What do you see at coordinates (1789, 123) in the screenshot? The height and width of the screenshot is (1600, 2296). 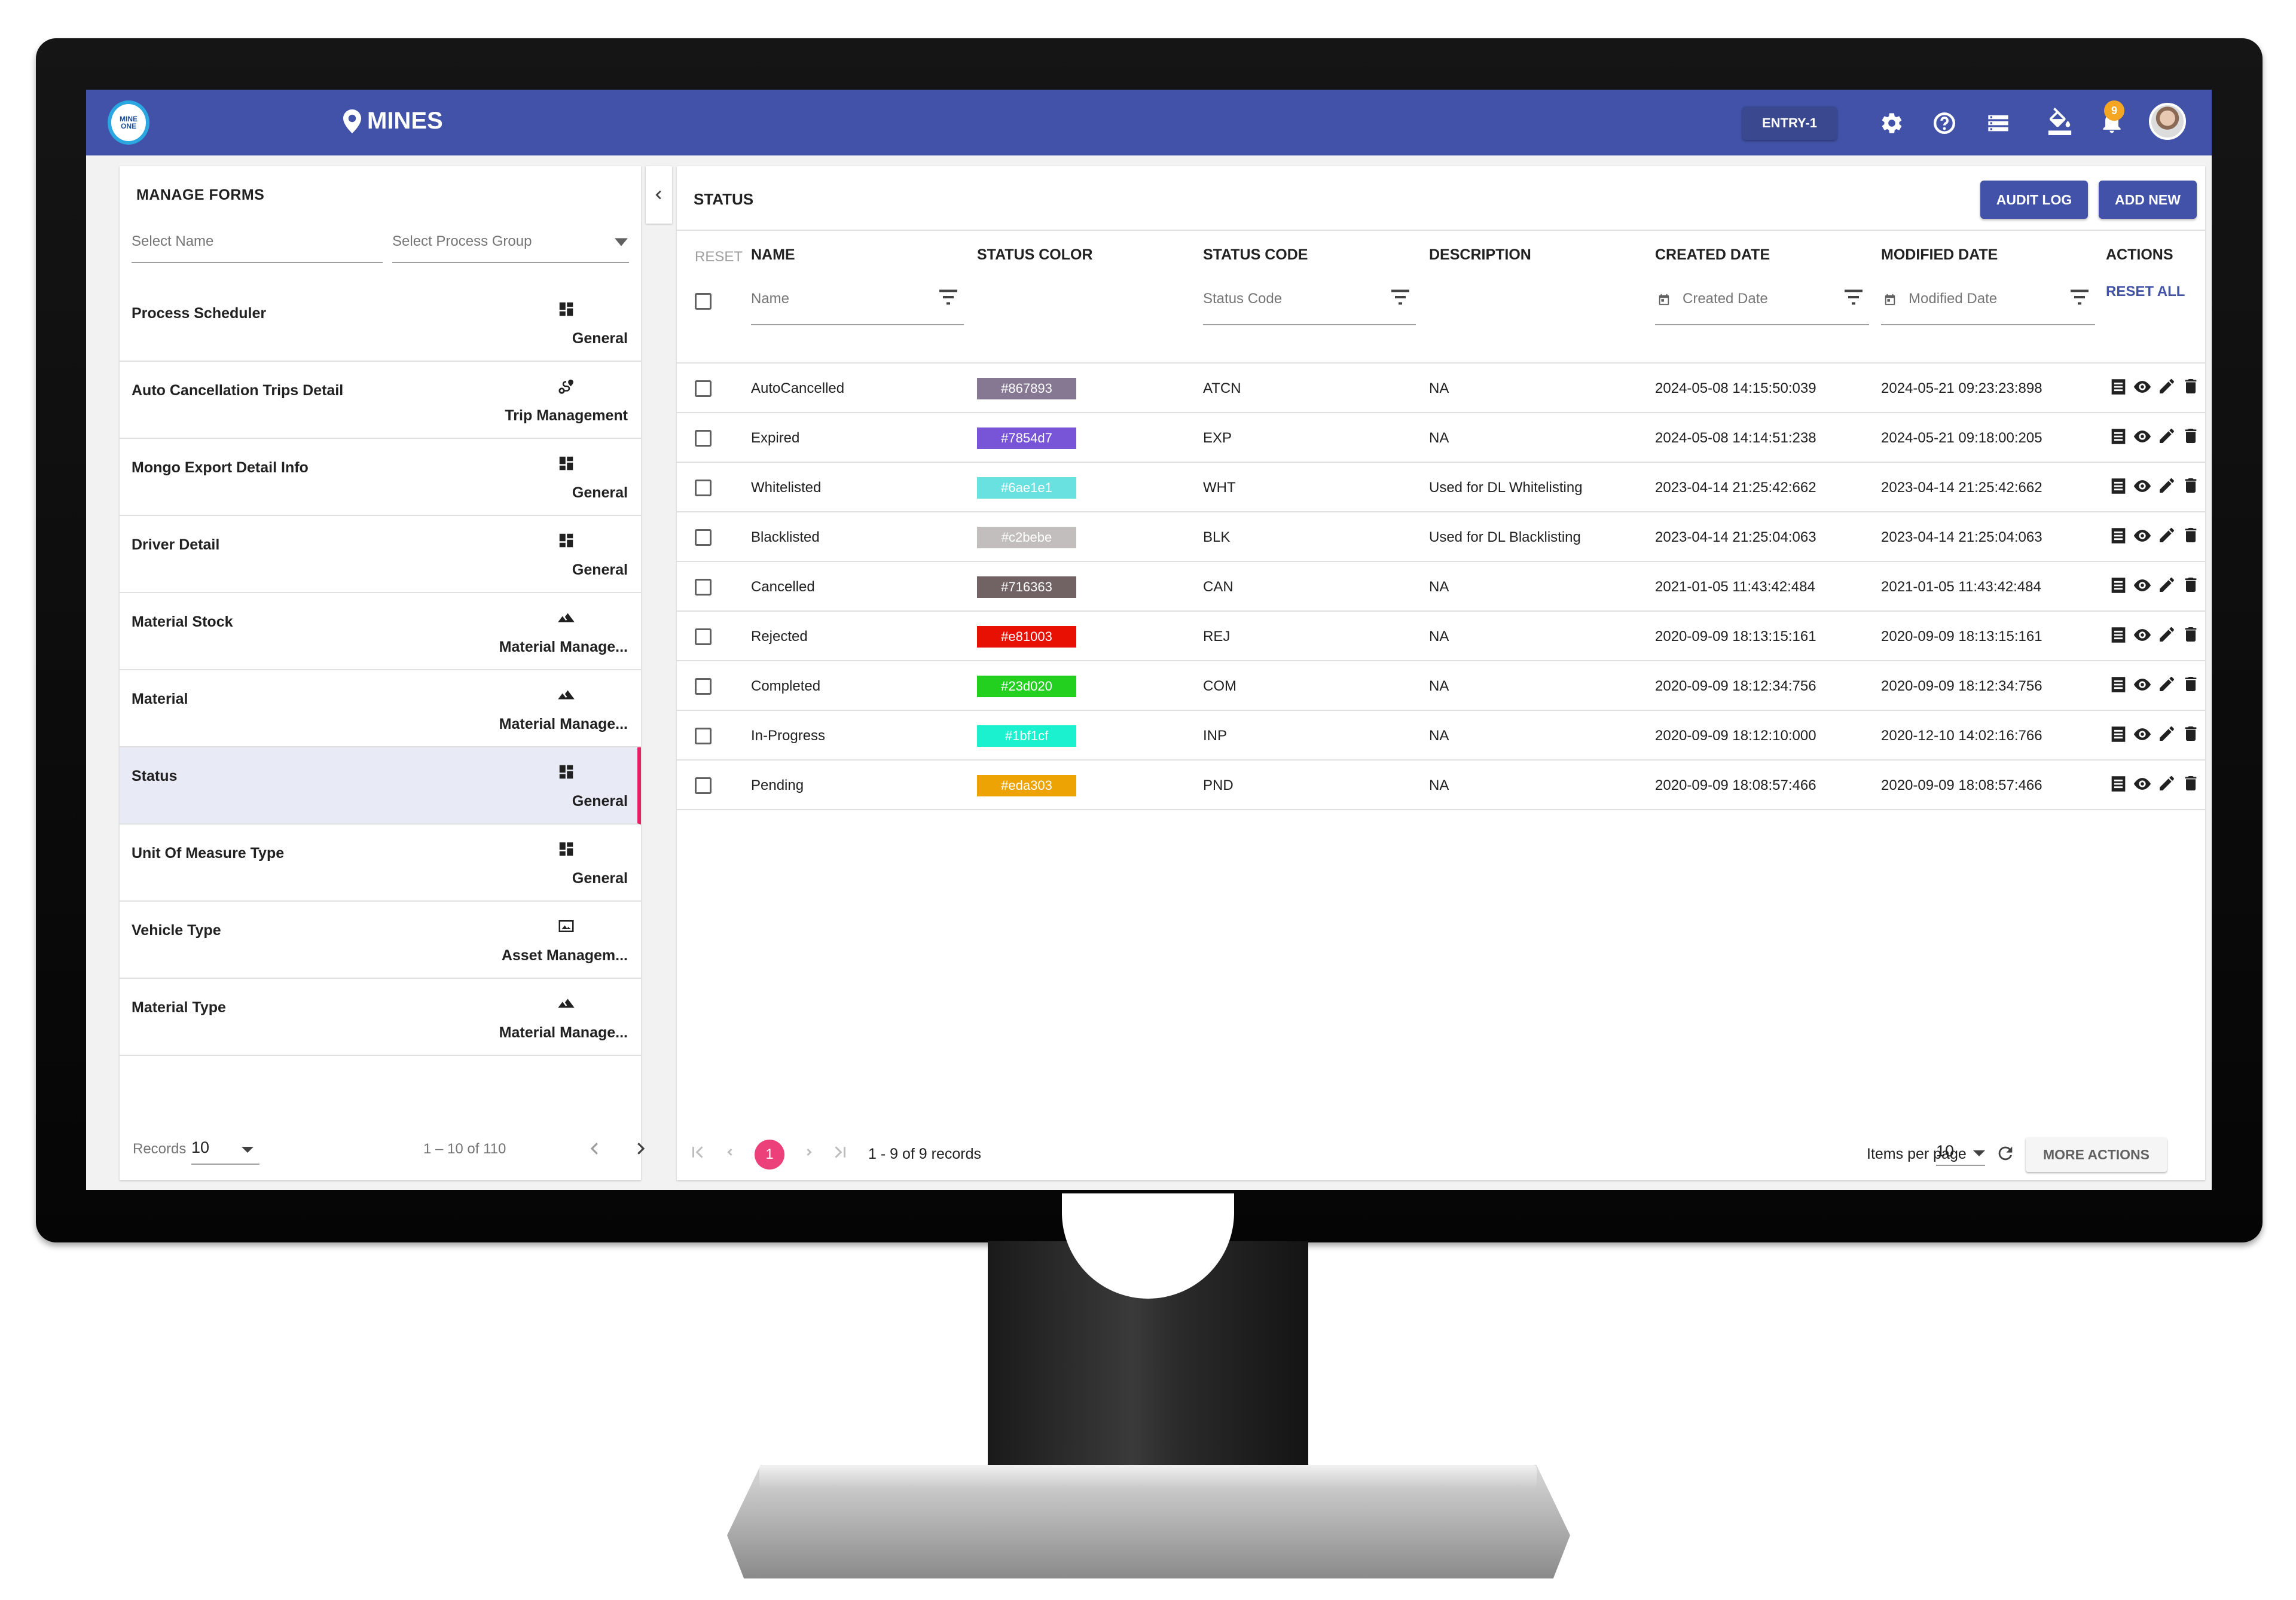 I see `entry-selector-button: ENTRY-1` at bounding box center [1789, 123].